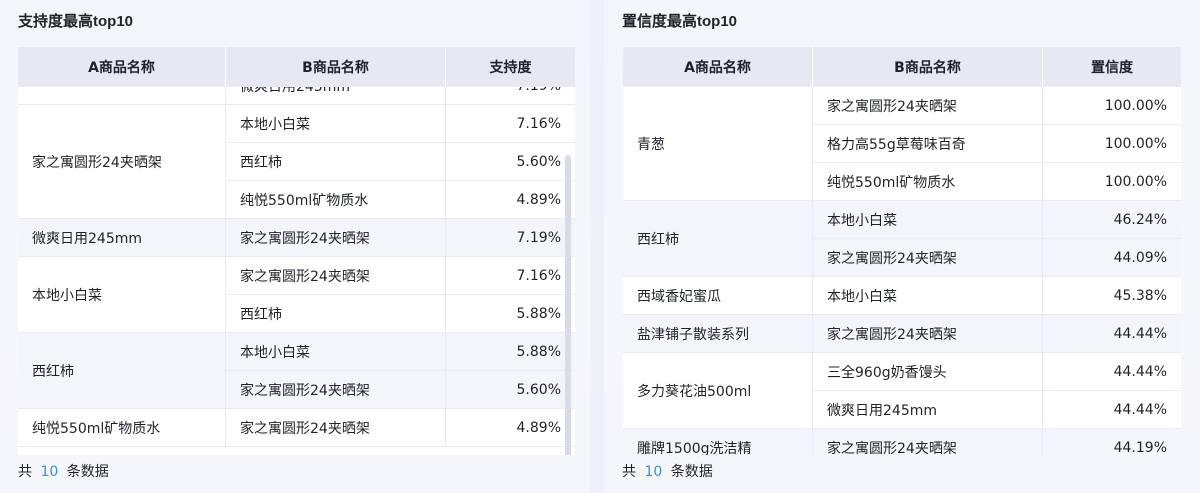  I want to click on row-list: 三全960g奶香馒头 44.44% 微爽日用245mm 44.44%, so click(997, 391).